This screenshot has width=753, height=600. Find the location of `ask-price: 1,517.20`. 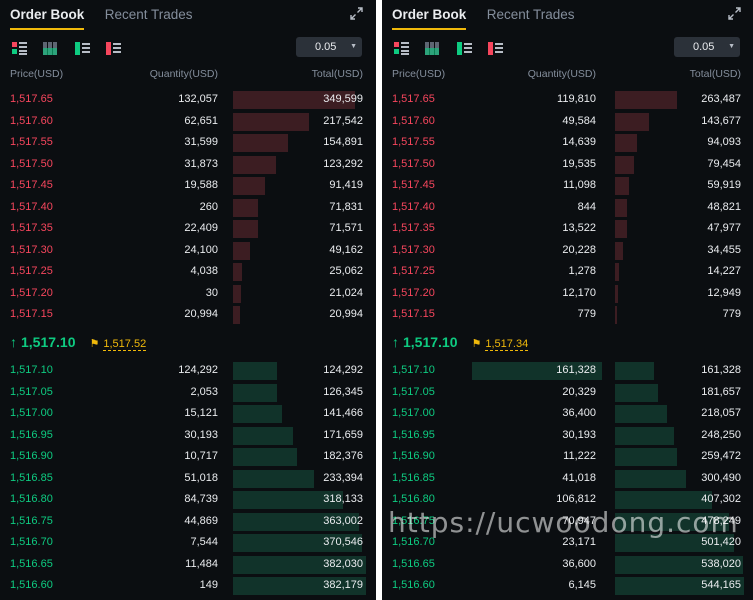

ask-price: 1,517.20 is located at coordinates (413, 292).